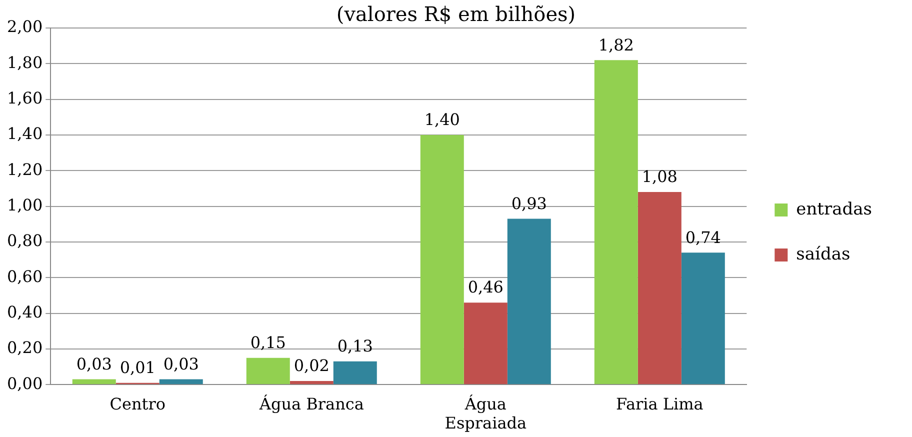  What do you see at coordinates (660, 176) in the screenshot?
I see `data-label: 1,08` at bounding box center [660, 176].